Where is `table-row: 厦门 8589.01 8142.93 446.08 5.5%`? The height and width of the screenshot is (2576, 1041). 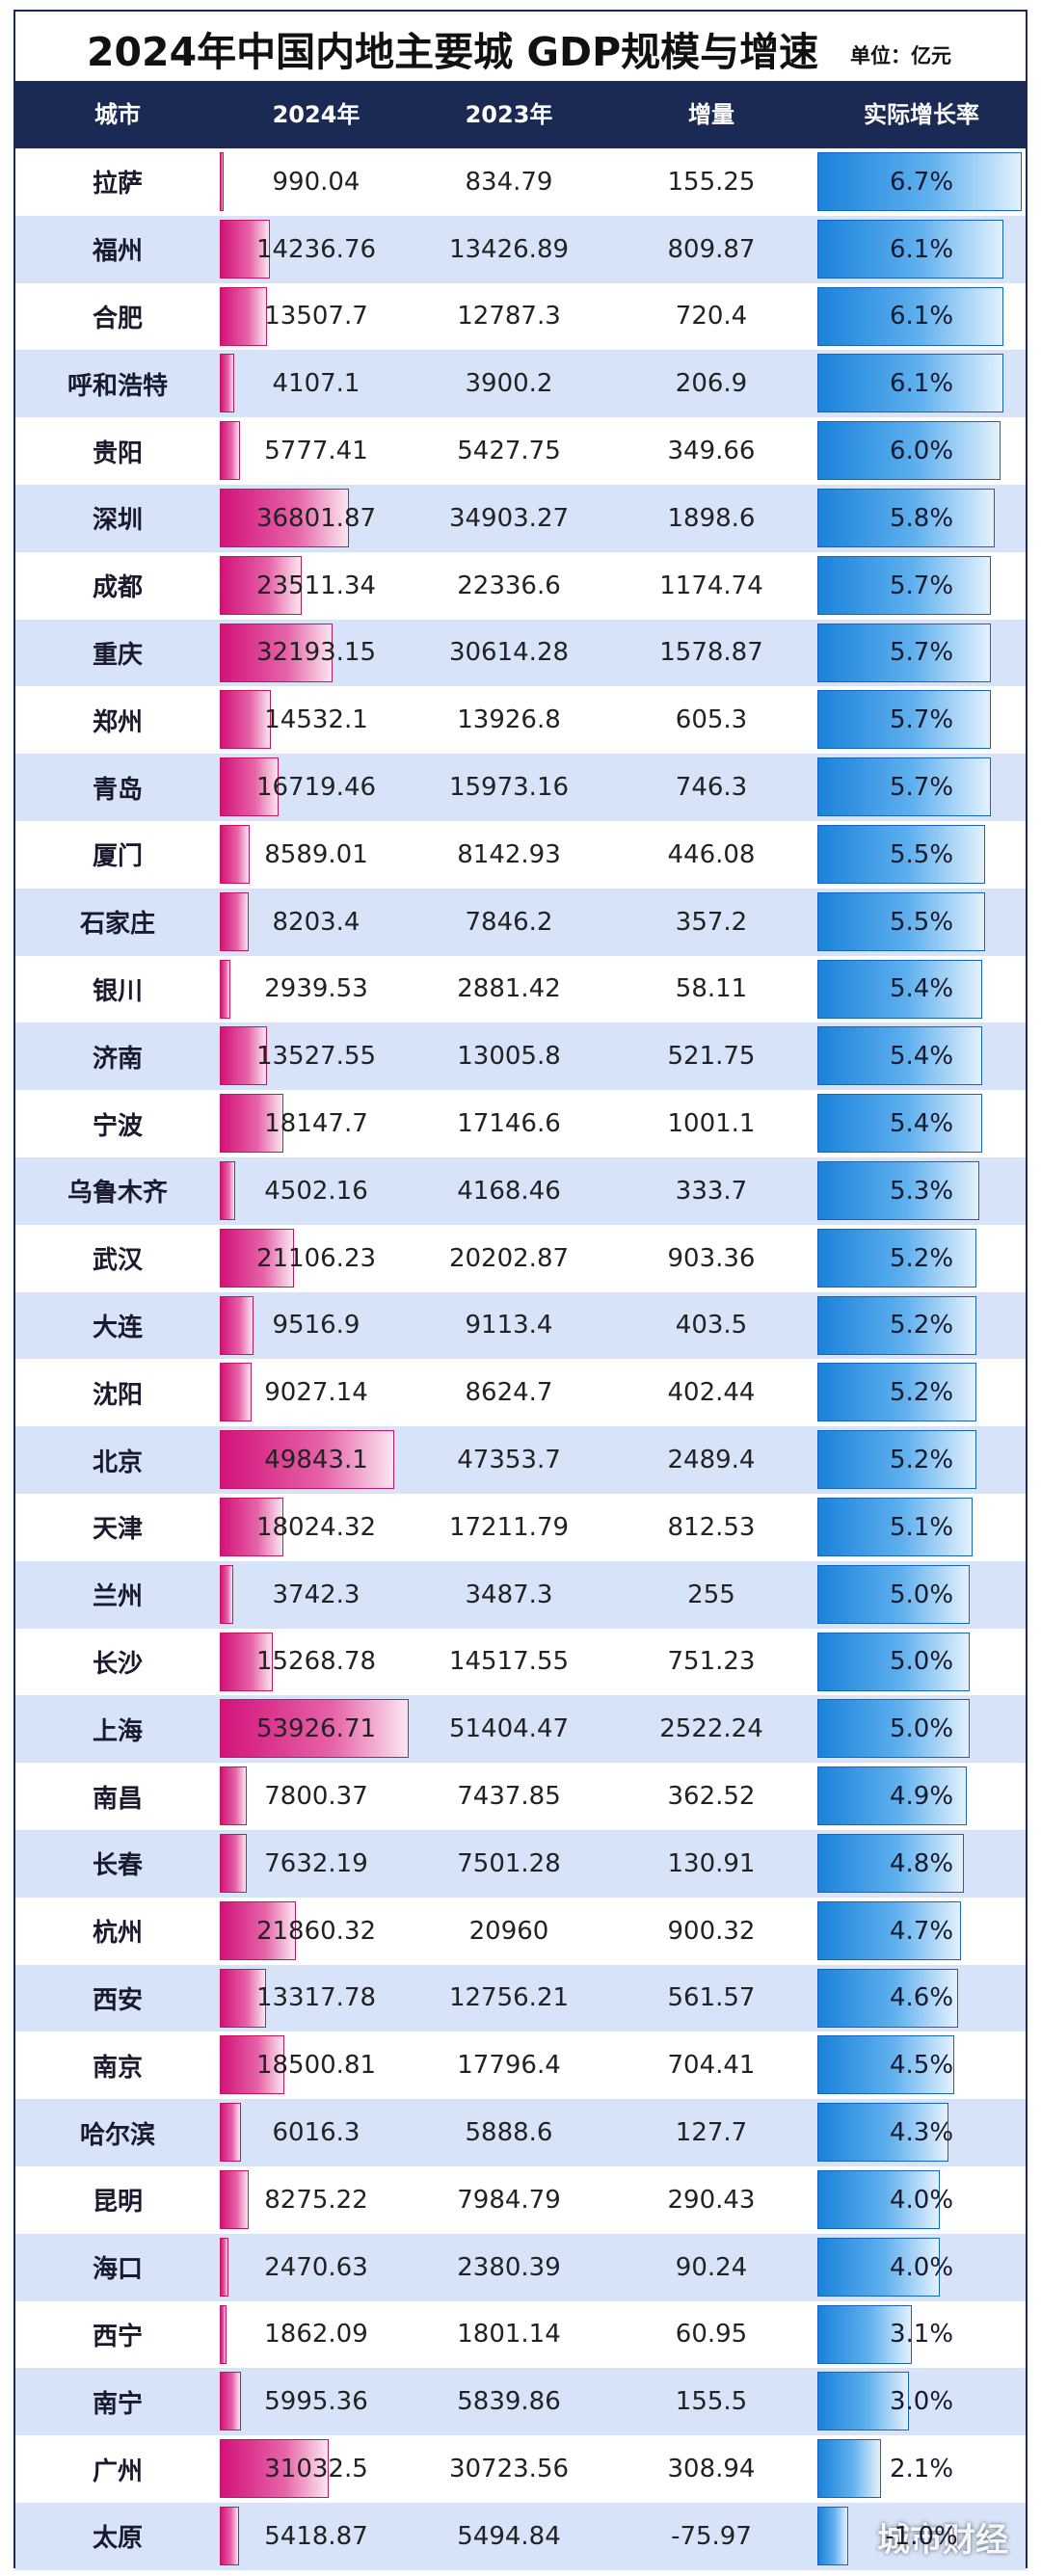
table-row: 厦门 8589.01 8142.93 446.08 5.5% is located at coordinates (520, 855).